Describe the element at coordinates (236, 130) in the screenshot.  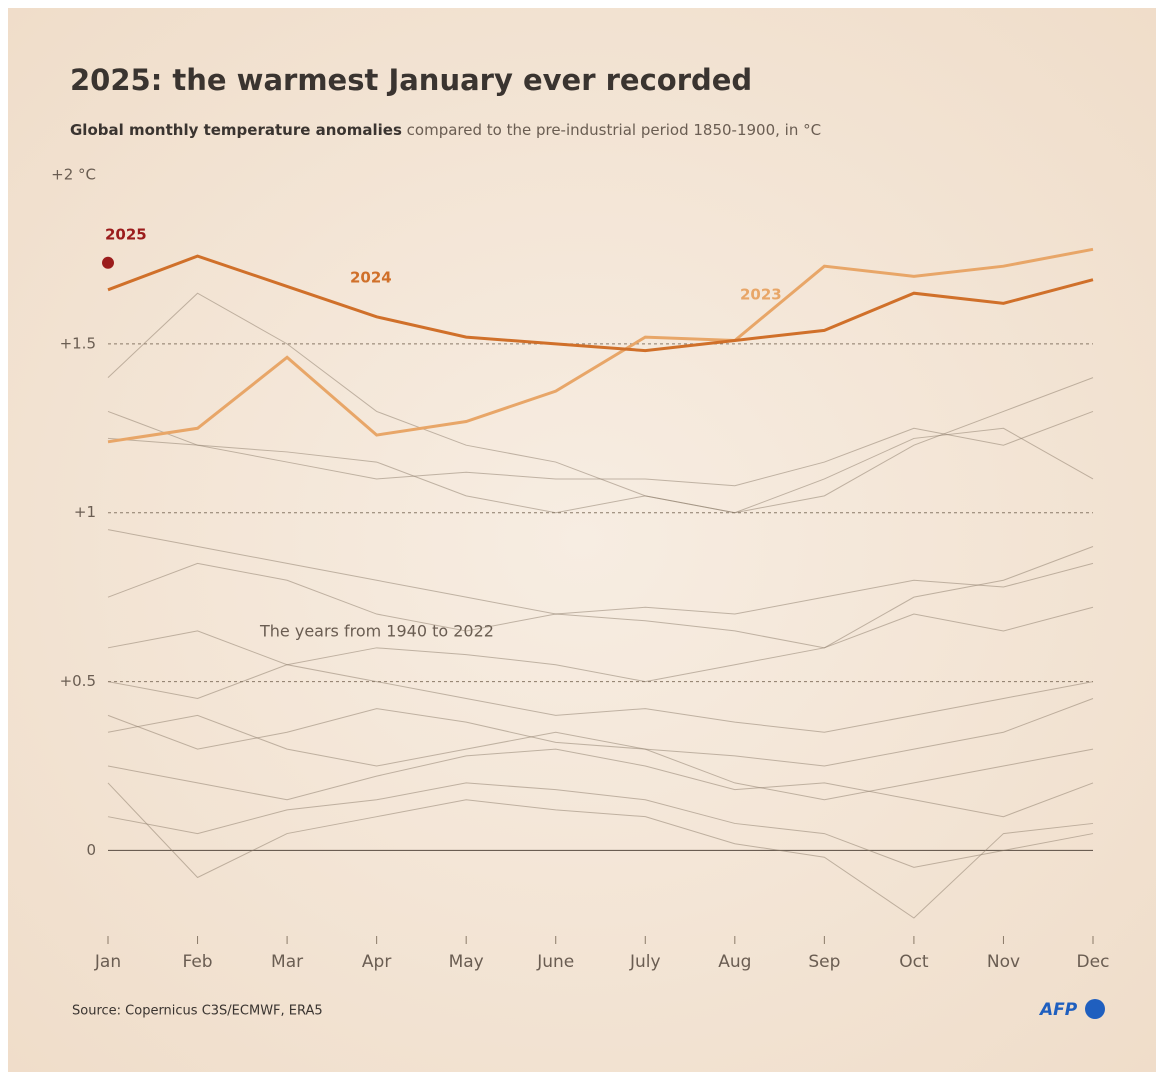
I see `subtitle-bold: Global monthly temperature anomalies` at that location.